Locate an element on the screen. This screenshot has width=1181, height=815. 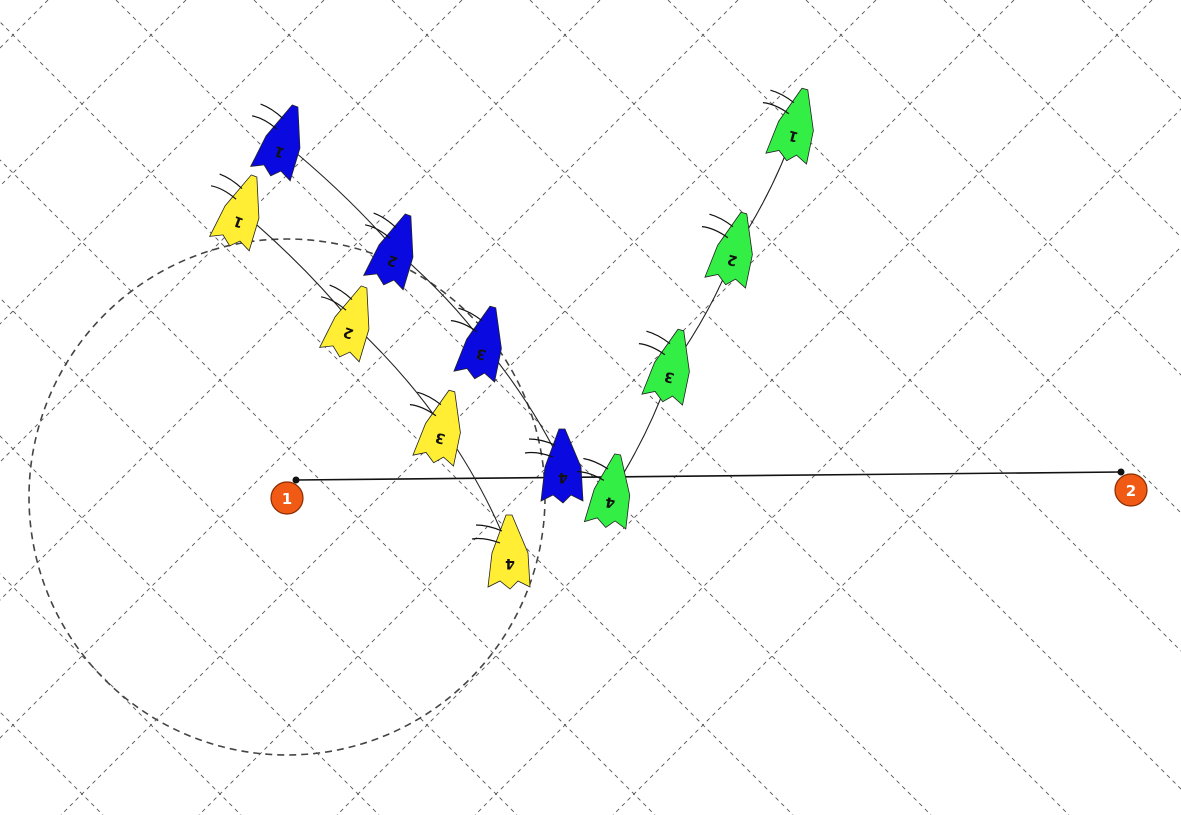
mark-1-disc is located at coordinates (287, 498).